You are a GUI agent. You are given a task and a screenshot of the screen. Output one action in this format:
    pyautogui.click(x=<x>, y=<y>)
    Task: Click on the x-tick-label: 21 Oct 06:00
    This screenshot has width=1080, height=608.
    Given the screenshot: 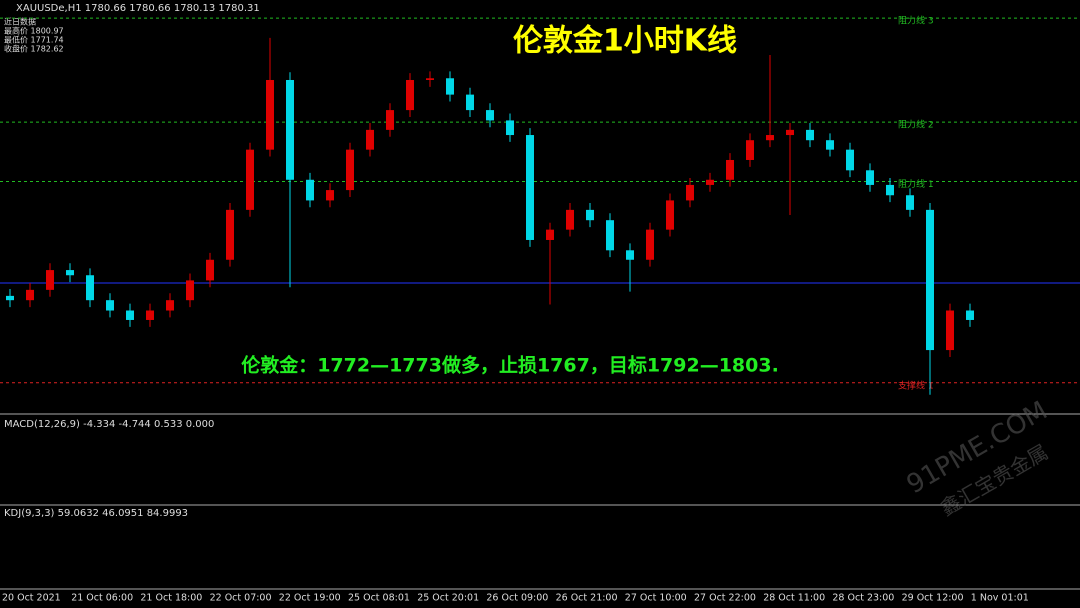 What is the action you would take?
    pyautogui.click(x=102, y=598)
    